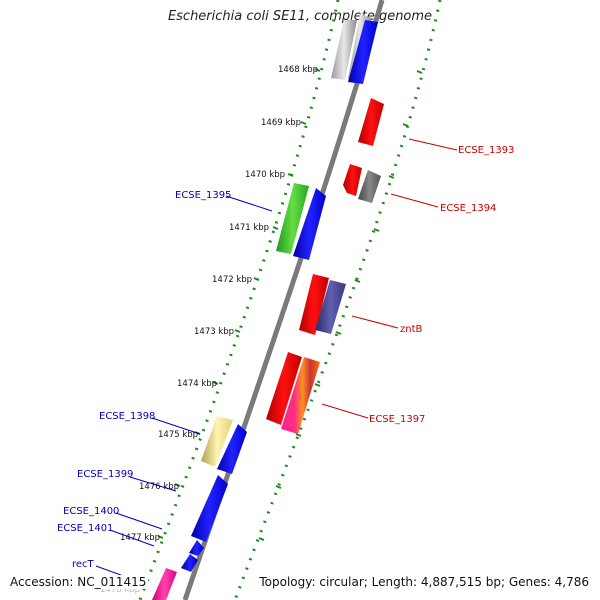 This screenshot has height=600, width=600. What do you see at coordinates (249, 228) in the screenshot?
I see `kbp-label-1471: 1471 kbp` at bounding box center [249, 228].